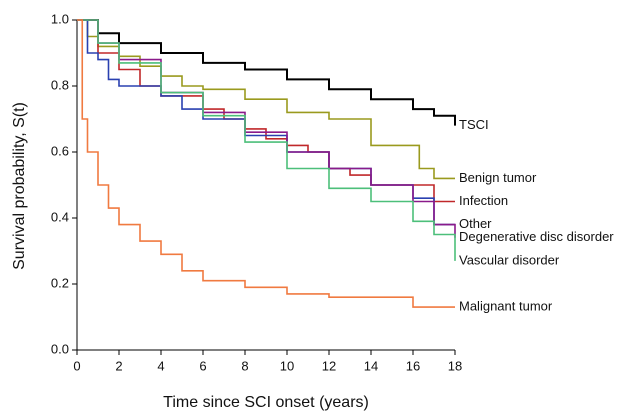 Image resolution: width=617 pixels, height=415 pixels. What do you see at coordinates (509, 259) in the screenshot?
I see `series-label: Vascular disorder` at bounding box center [509, 259].